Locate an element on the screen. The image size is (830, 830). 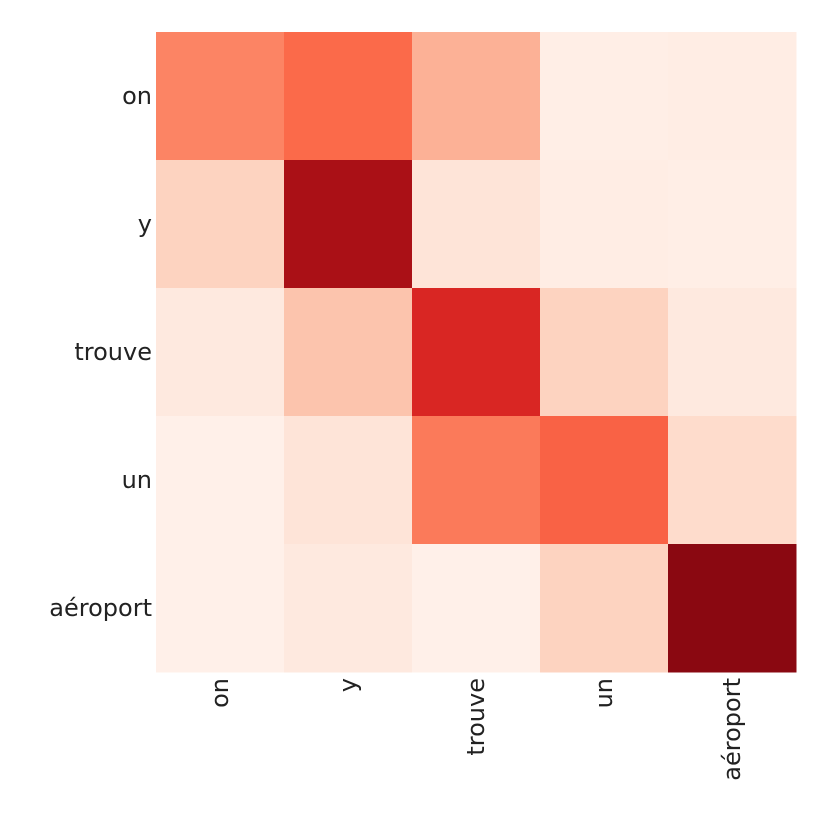
y-tick-label: un is located at coordinates (137, 480).